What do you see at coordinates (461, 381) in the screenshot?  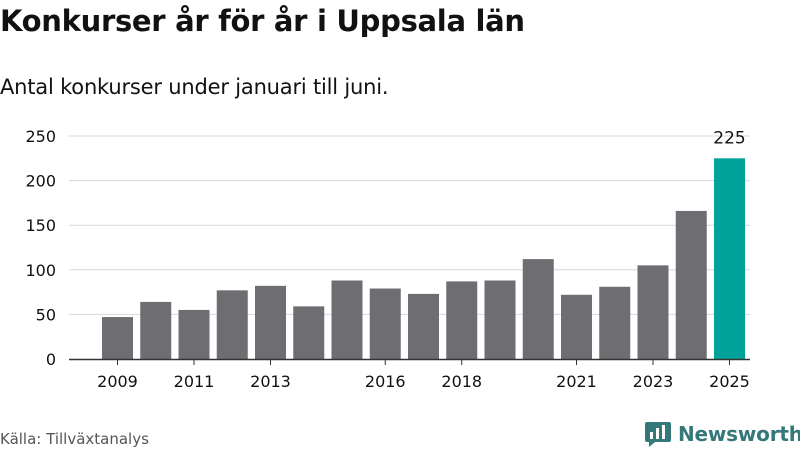 I see `x-tick-label: 2018` at bounding box center [461, 381].